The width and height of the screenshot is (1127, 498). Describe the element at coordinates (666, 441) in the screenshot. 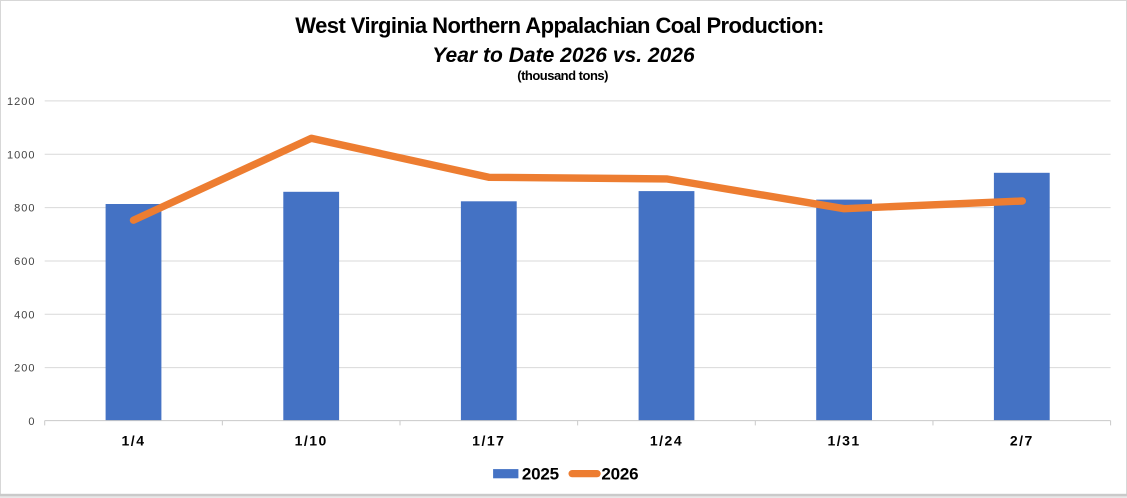

I see `svg-text: 1/24` at that location.